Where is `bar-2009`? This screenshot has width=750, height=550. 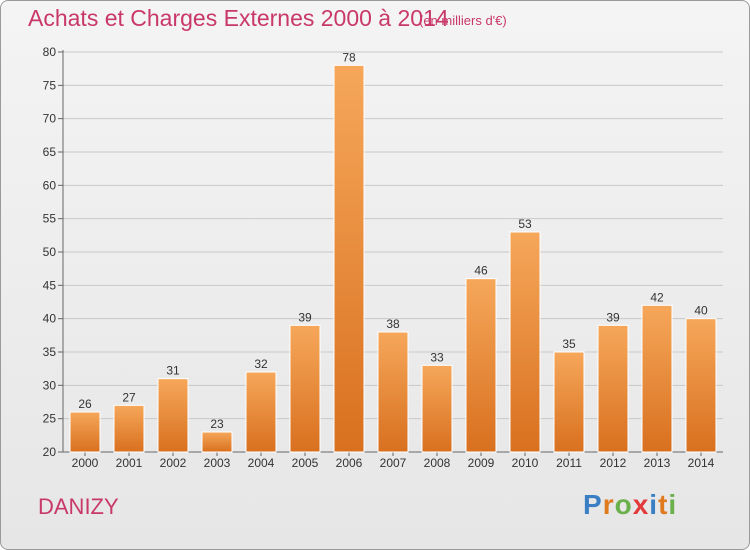
bar-2009 is located at coordinates (481, 365).